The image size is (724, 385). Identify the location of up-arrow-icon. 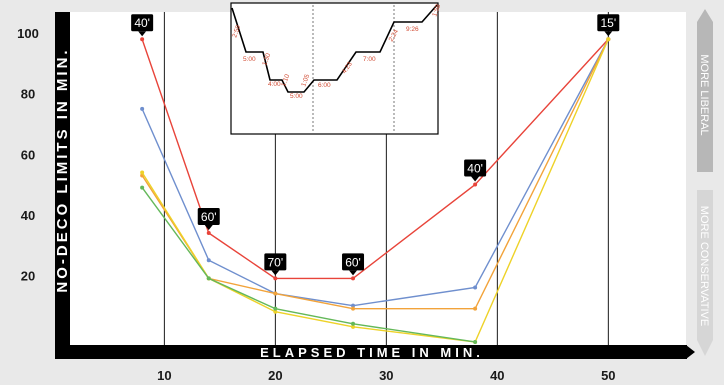
(705, 15).